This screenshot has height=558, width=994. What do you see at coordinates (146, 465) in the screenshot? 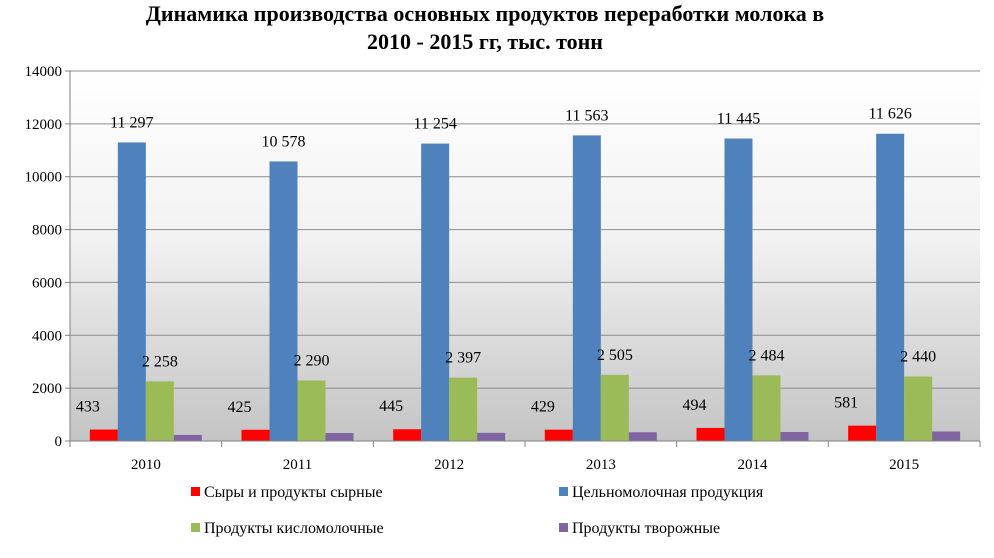
I see `x-tick-label: 2010` at bounding box center [146, 465].